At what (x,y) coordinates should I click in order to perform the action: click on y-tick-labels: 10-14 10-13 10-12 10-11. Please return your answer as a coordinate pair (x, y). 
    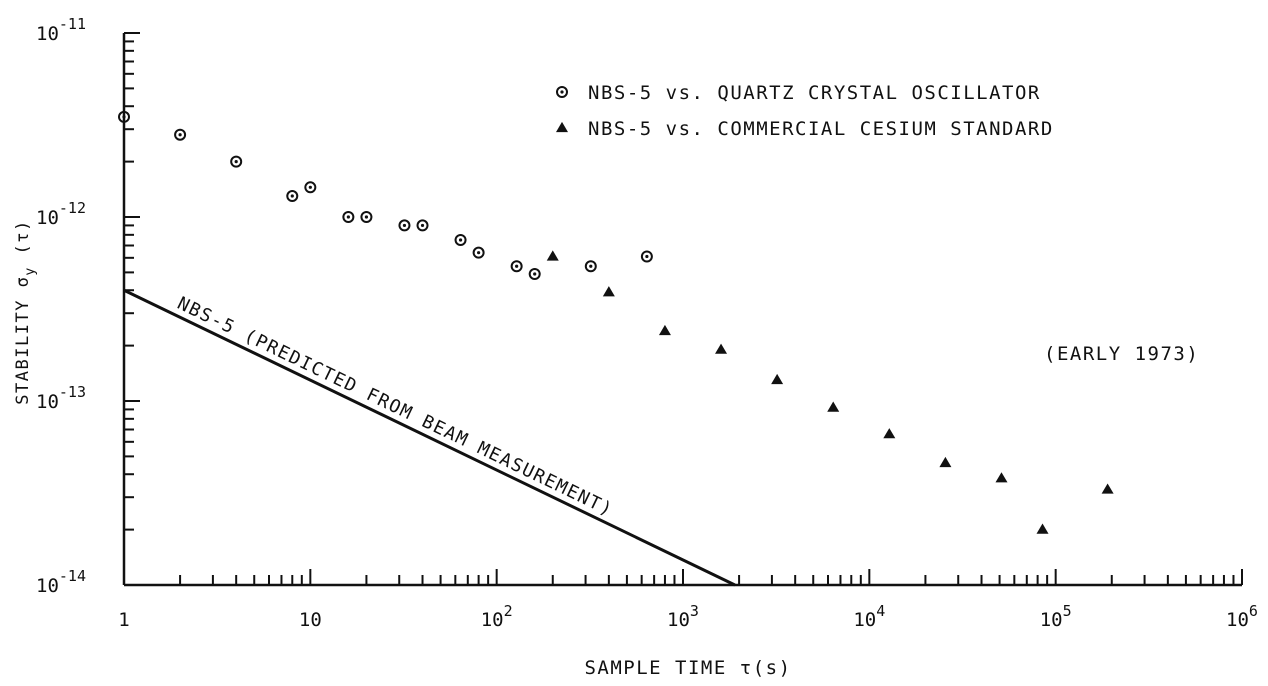
    Looking at the image, I should click on (61, 306).